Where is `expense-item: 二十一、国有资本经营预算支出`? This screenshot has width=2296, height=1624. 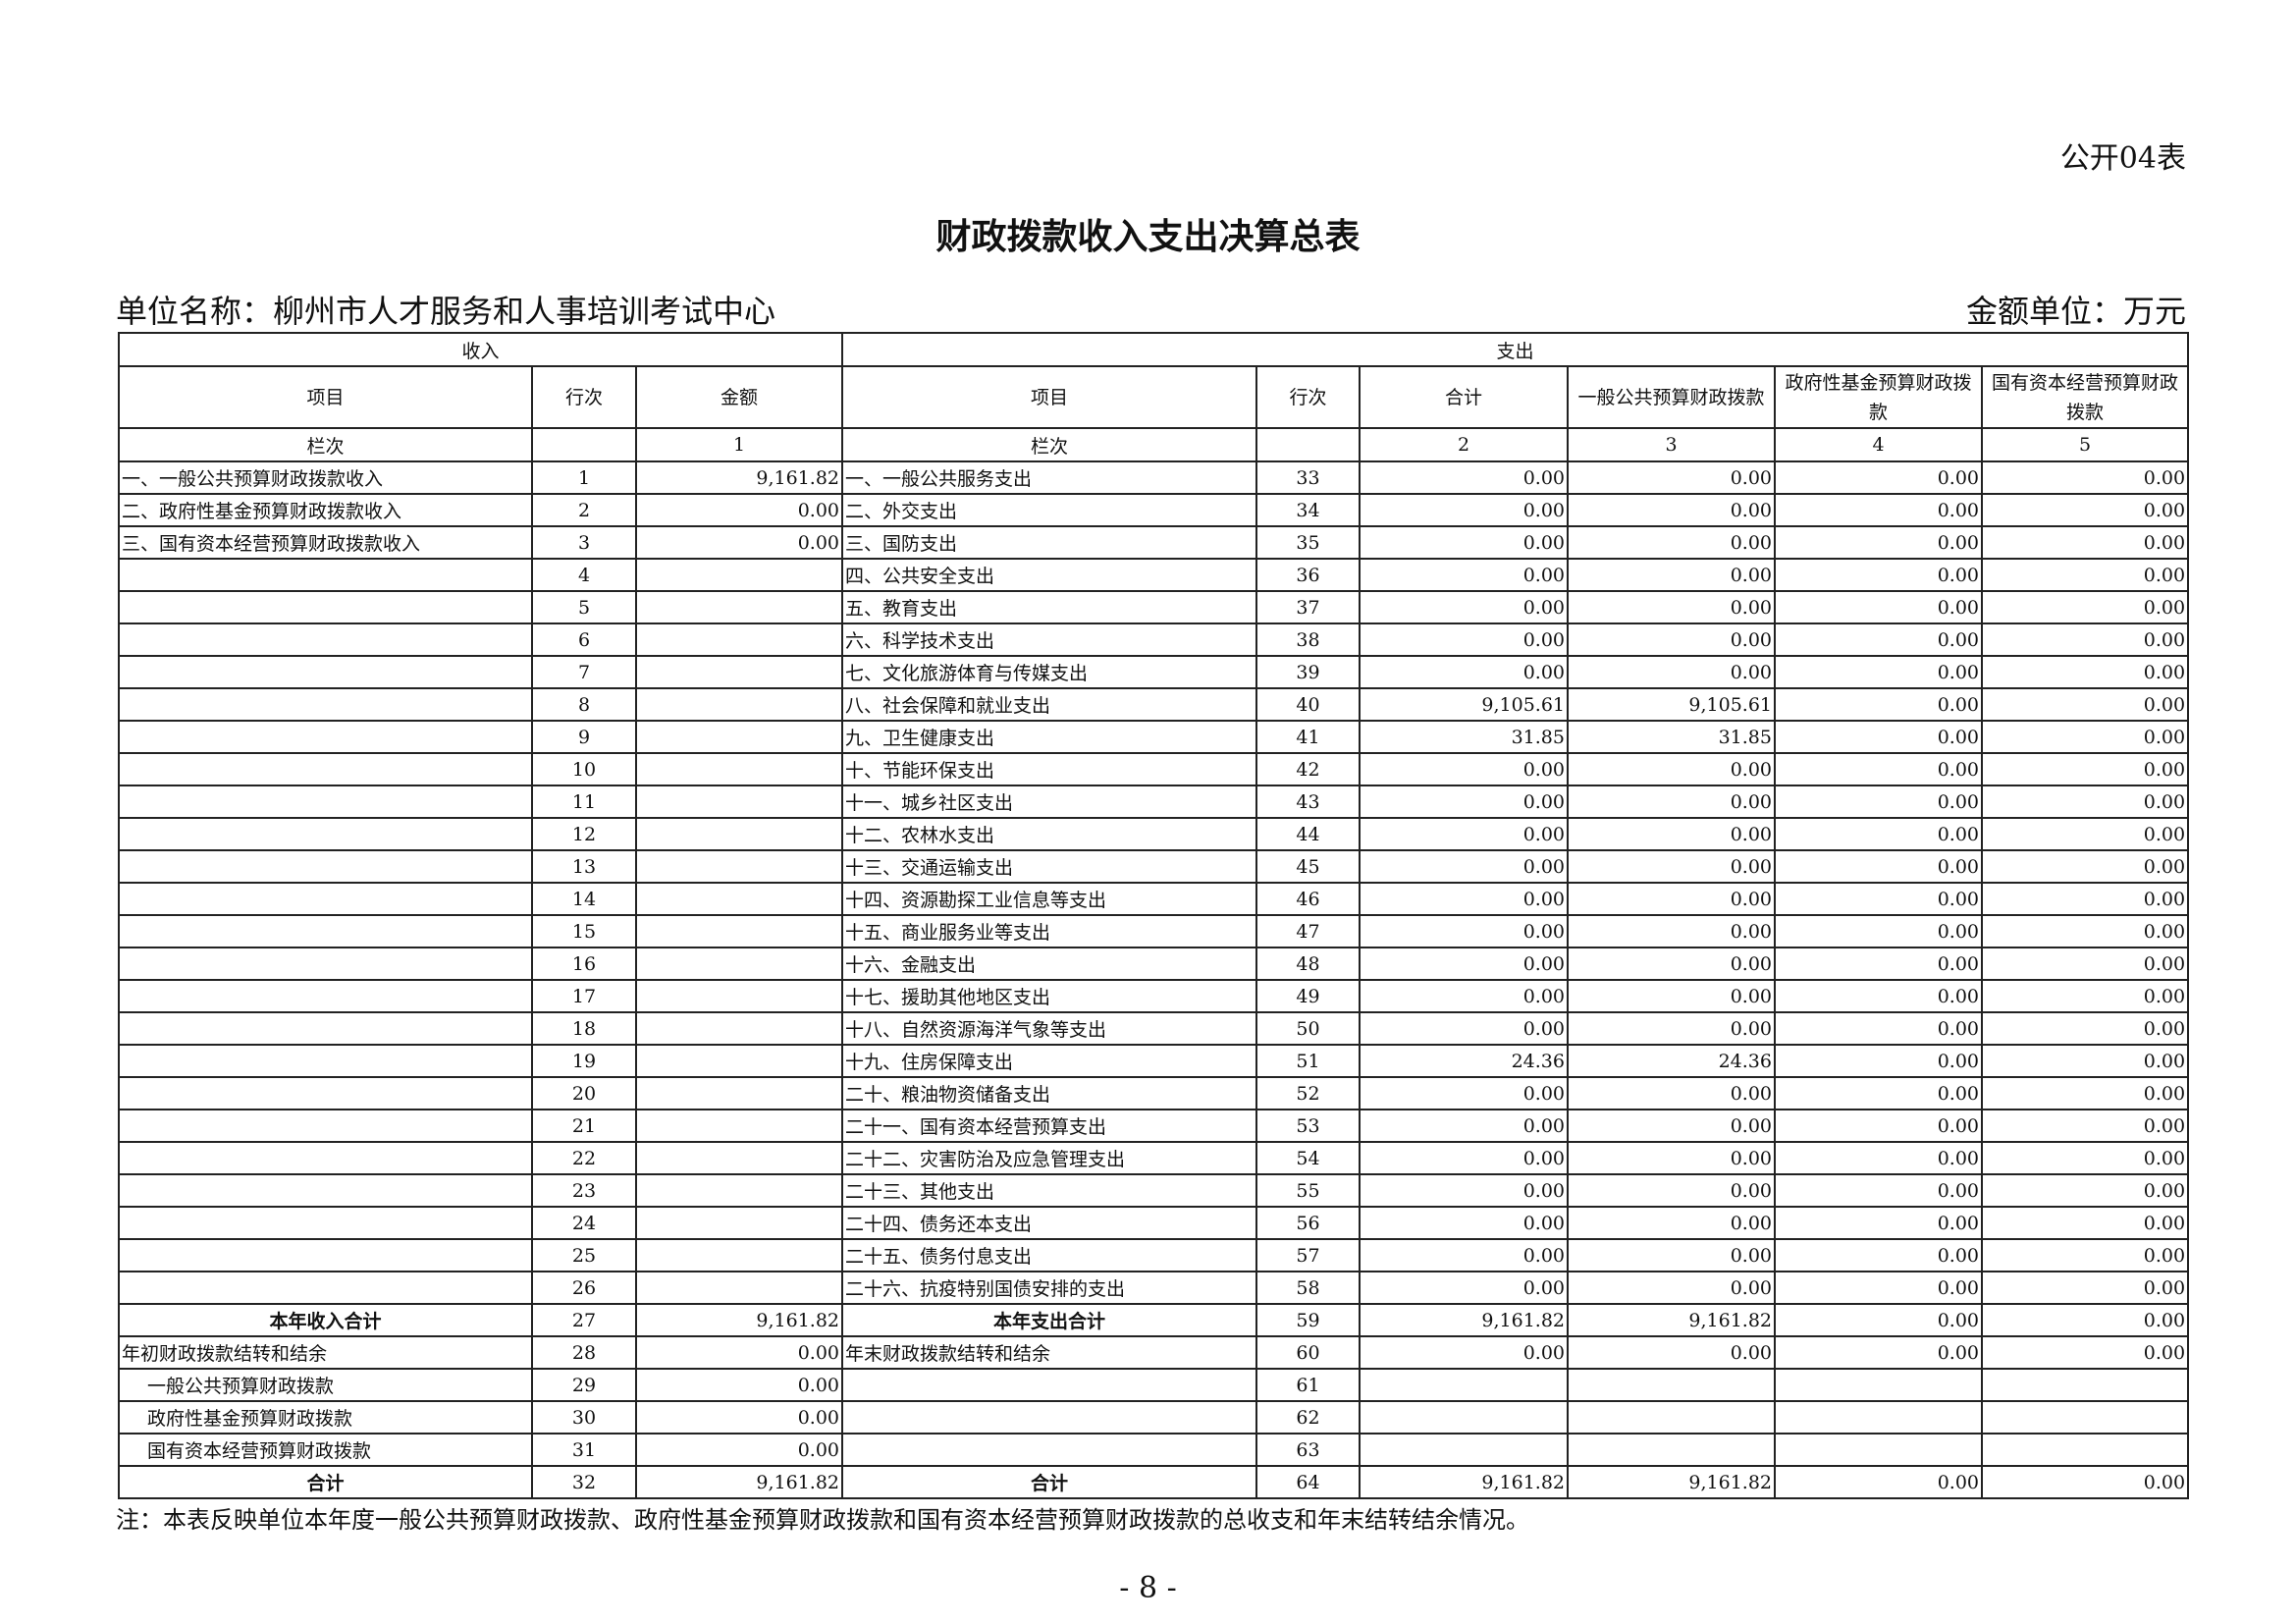 expense-item: 二十一、国有资本经营预算支出 is located at coordinates (1049, 1126).